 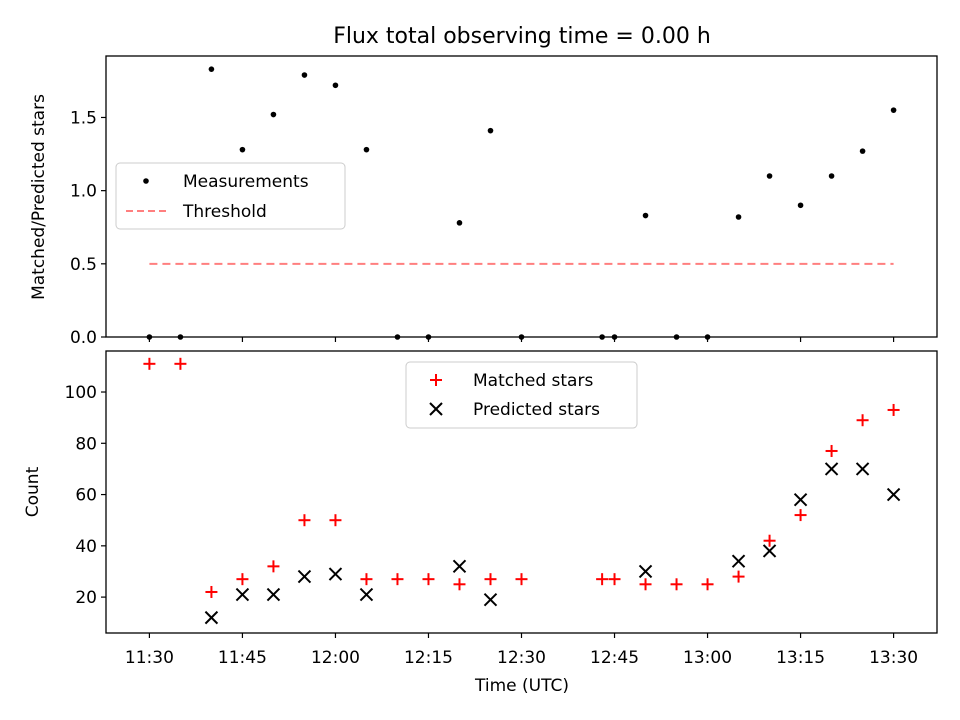 I want to click on chart-title: Flux total observing time = 0.00 h, so click(x=522, y=36).